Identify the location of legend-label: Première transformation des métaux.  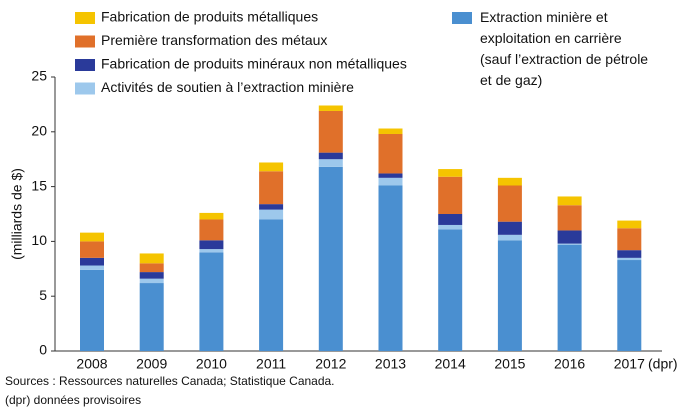
(214, 40).